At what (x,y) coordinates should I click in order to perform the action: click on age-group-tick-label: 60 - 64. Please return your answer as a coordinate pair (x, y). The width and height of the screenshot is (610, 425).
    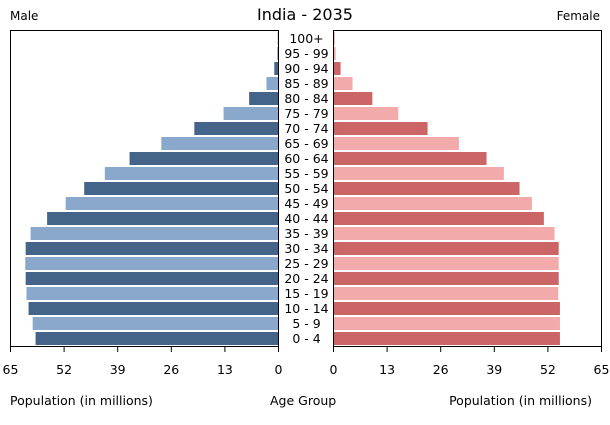
    Looking at the image, I should click on (306, 158).